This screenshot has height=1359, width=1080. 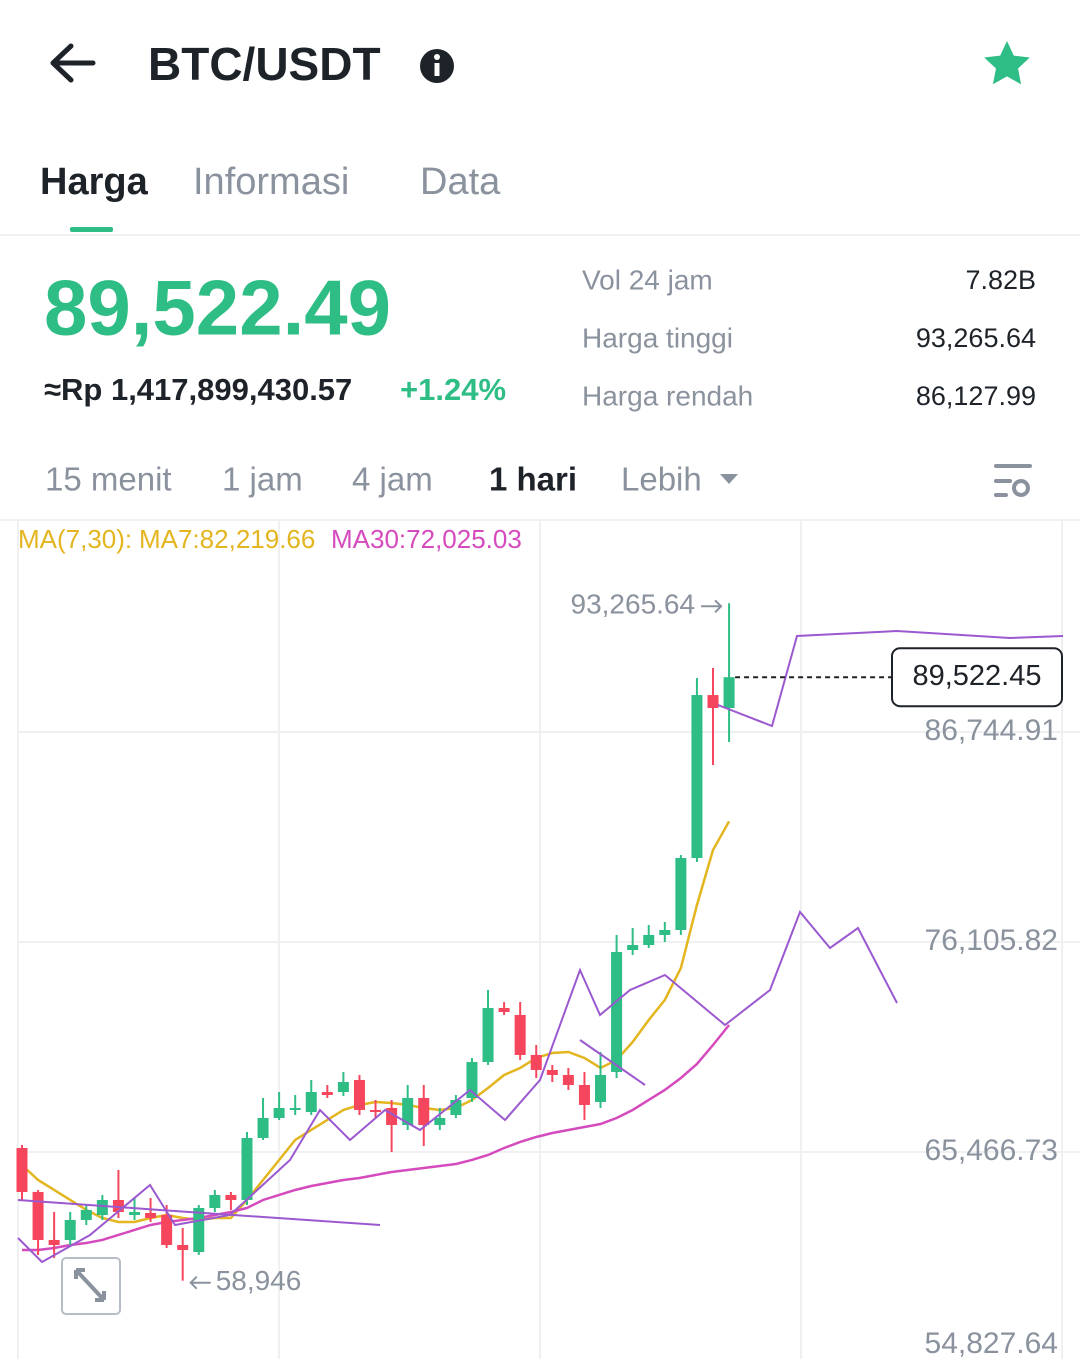 I want to click on interval: Lebih, so click(x=661, y=479).